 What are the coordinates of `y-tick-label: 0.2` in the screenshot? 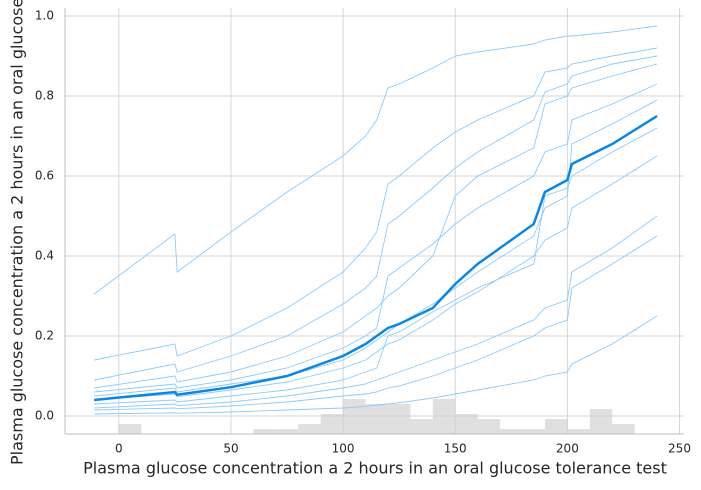 It's located at (44, 336).